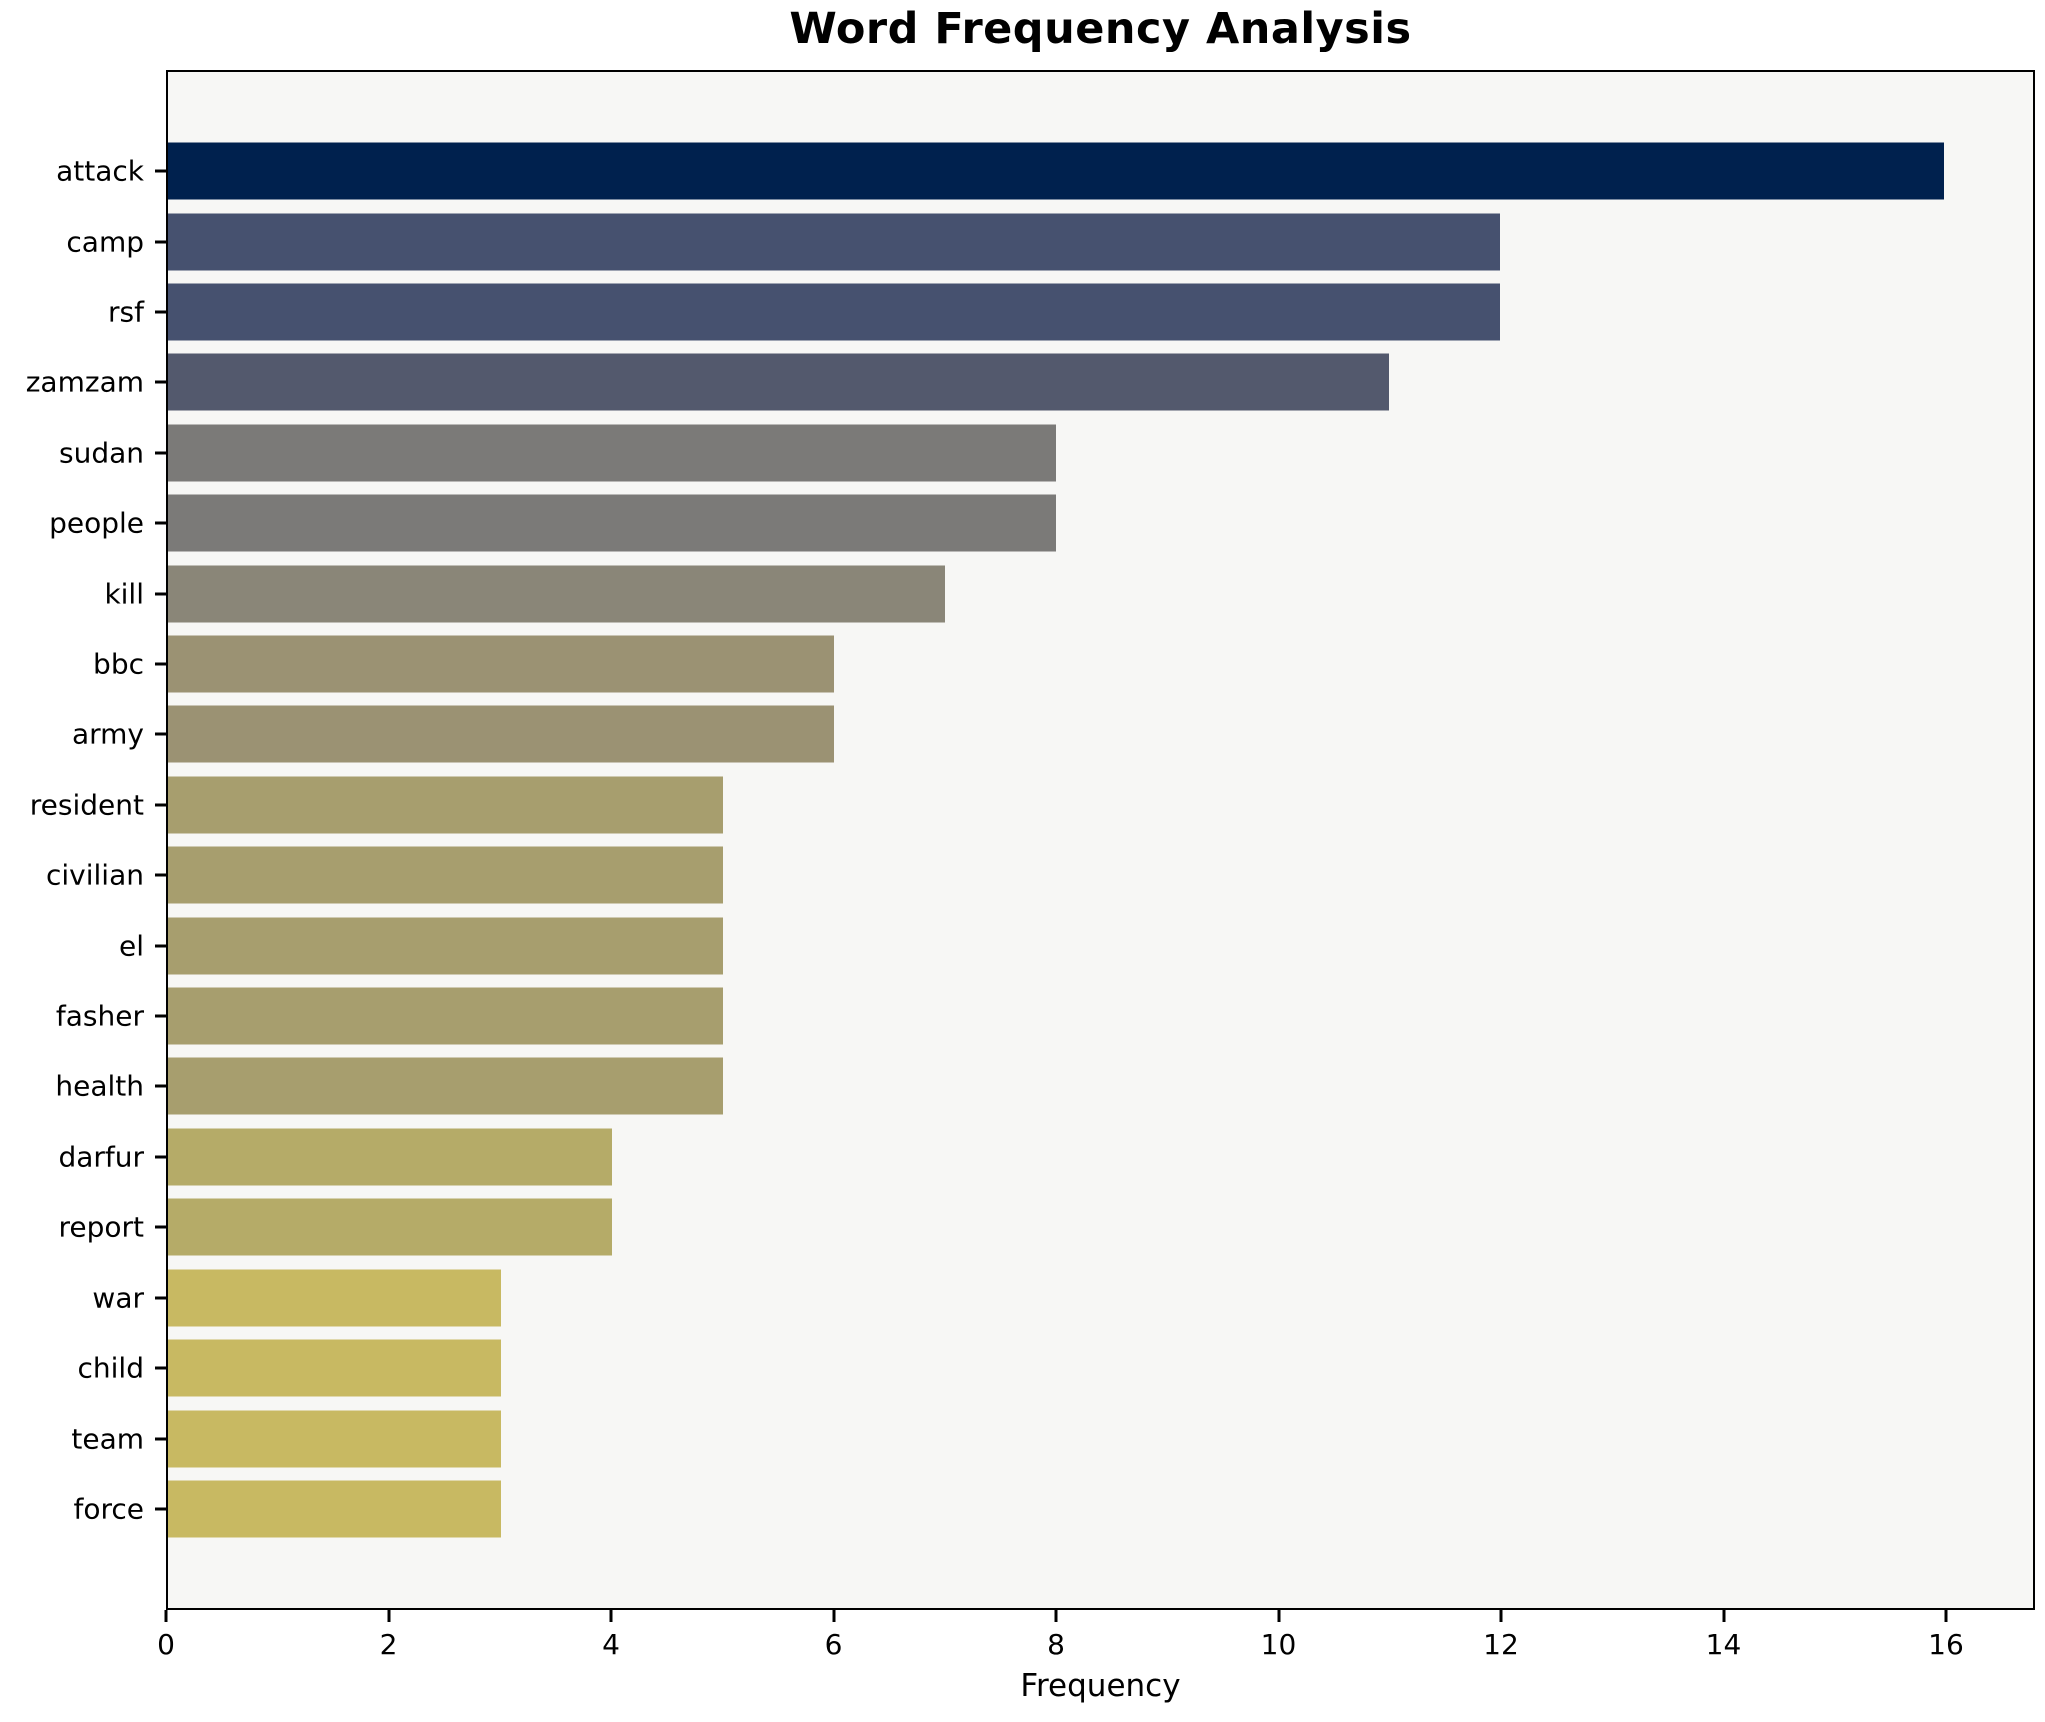 The height and width of the screenshot is (1722, 2045). Describe the element at coordinates (110, 1368) in the screenshot. I see `y-tick-label: child` at that location.